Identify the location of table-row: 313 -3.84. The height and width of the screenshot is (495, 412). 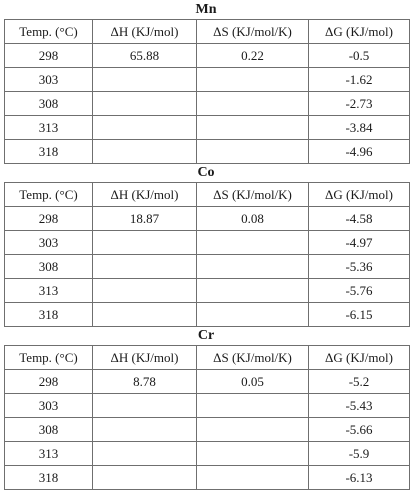
(207, 127).